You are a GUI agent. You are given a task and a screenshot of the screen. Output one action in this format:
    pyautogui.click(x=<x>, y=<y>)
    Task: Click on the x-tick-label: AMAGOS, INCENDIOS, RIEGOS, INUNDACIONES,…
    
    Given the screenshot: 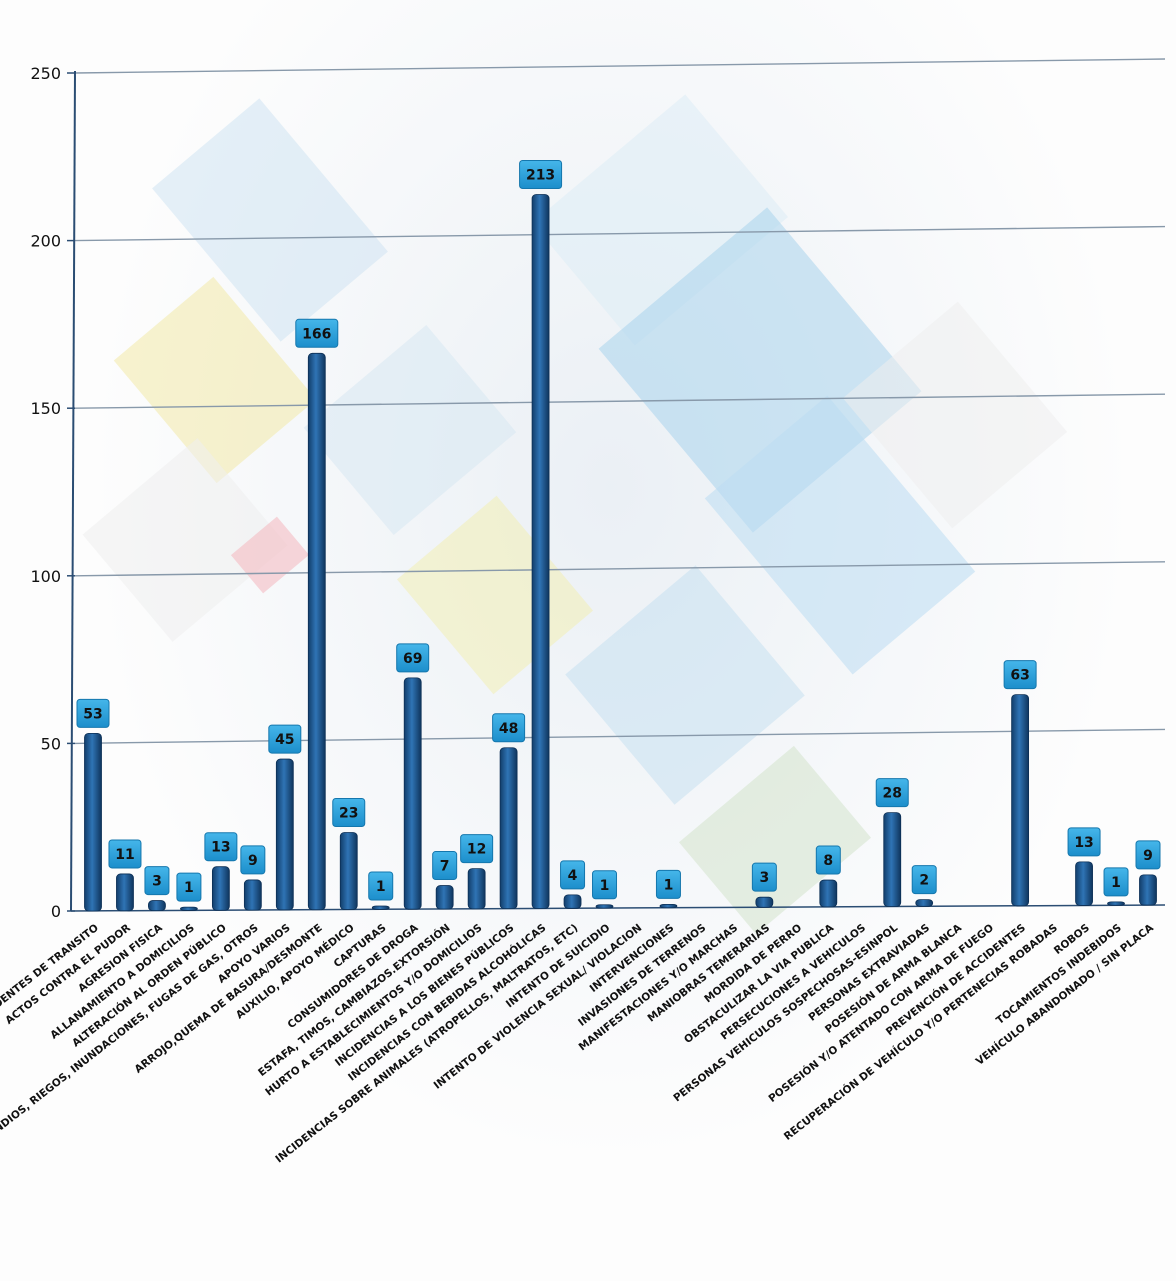 What is the action you would take?
    pyautogui.click(x=130, y=1055)
    